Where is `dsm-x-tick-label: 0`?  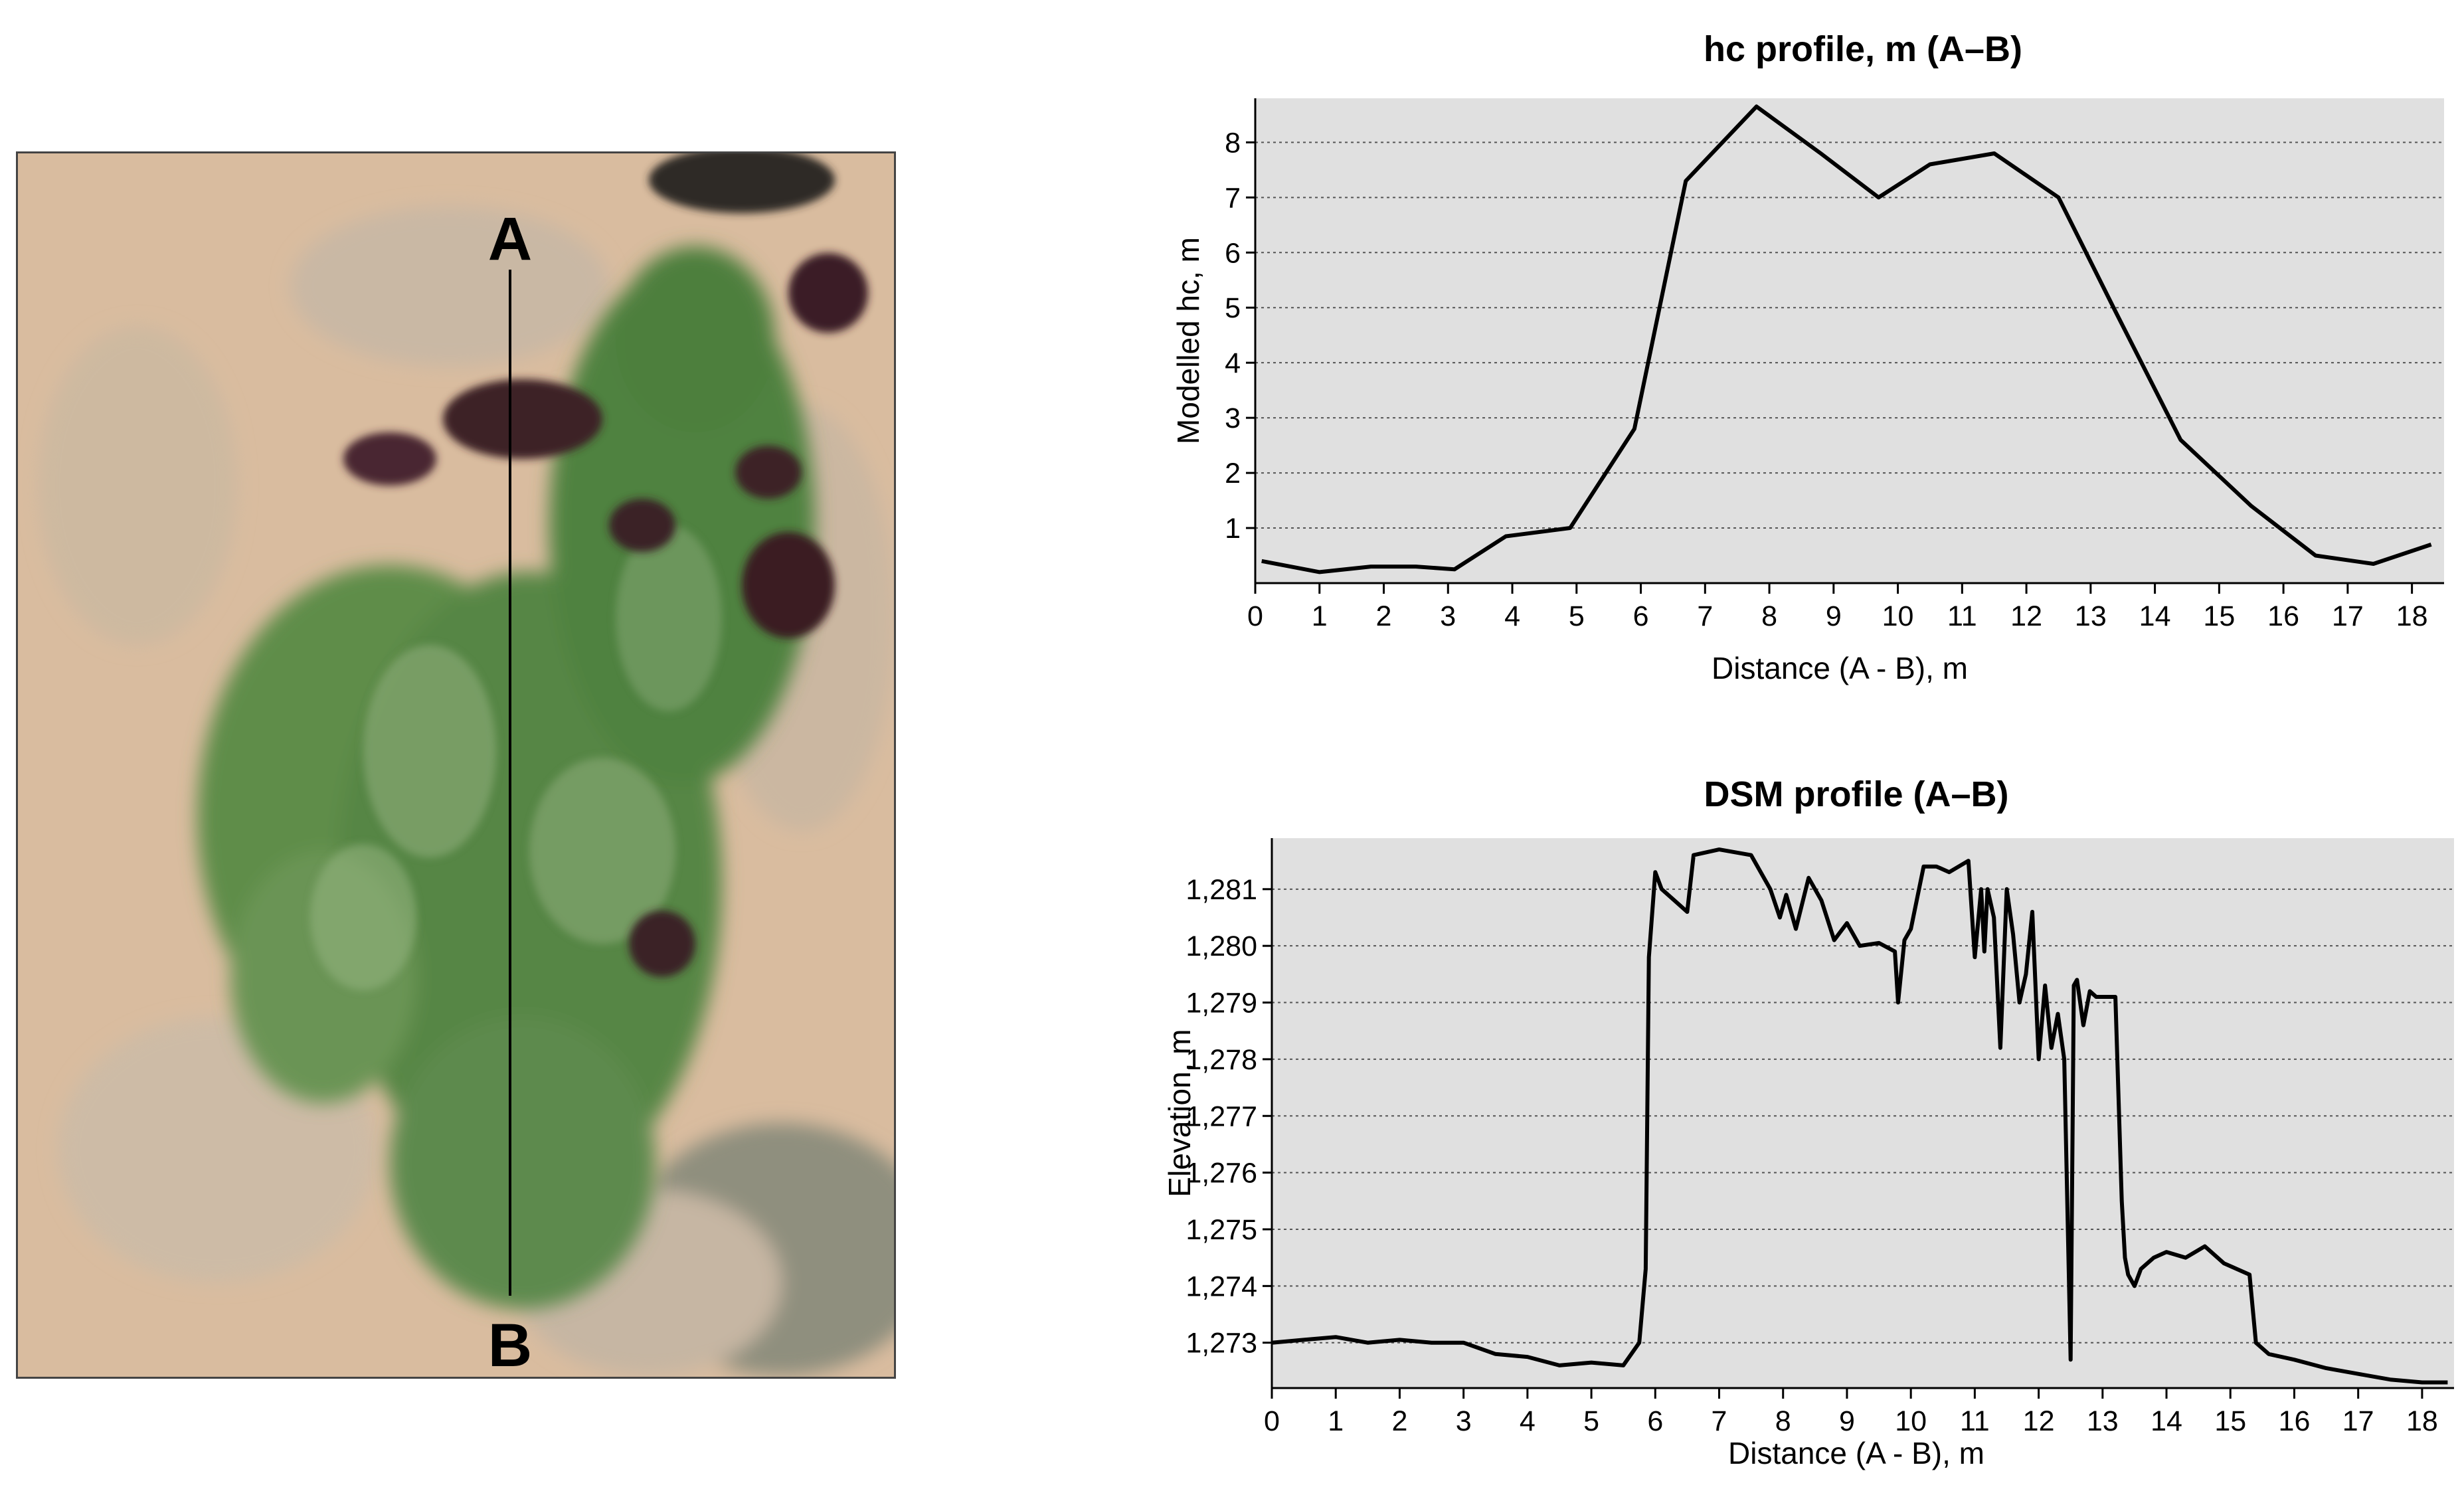
dsm-x-tick-label: 0 is located at coordinates (1272, 1421).